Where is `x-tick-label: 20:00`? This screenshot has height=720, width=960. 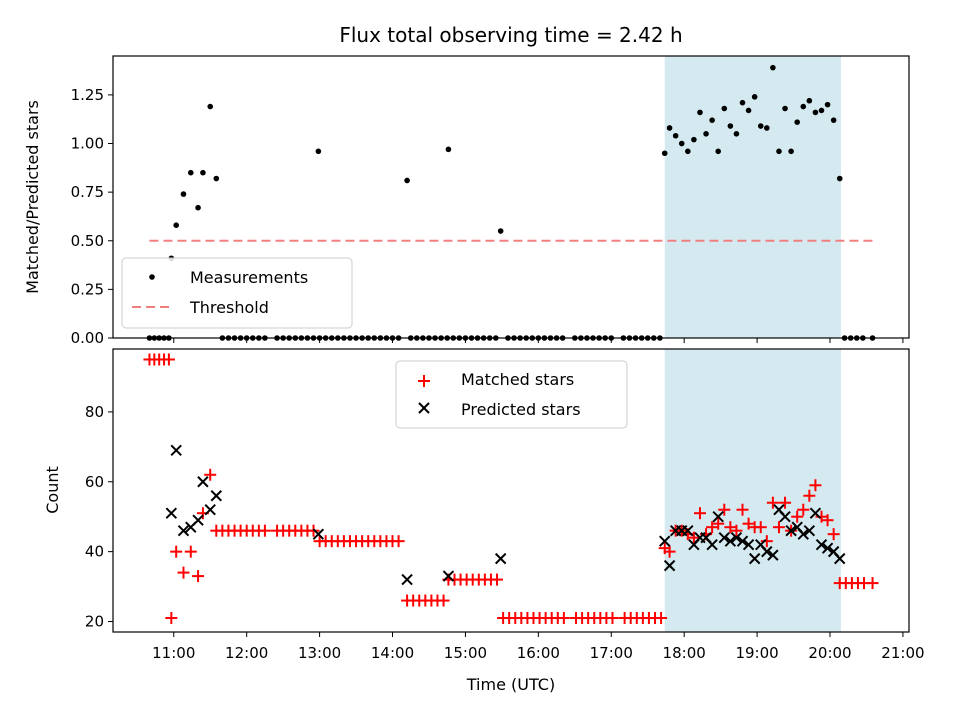 x-tick-label: 20:00 is located at coordinates (829, 653).